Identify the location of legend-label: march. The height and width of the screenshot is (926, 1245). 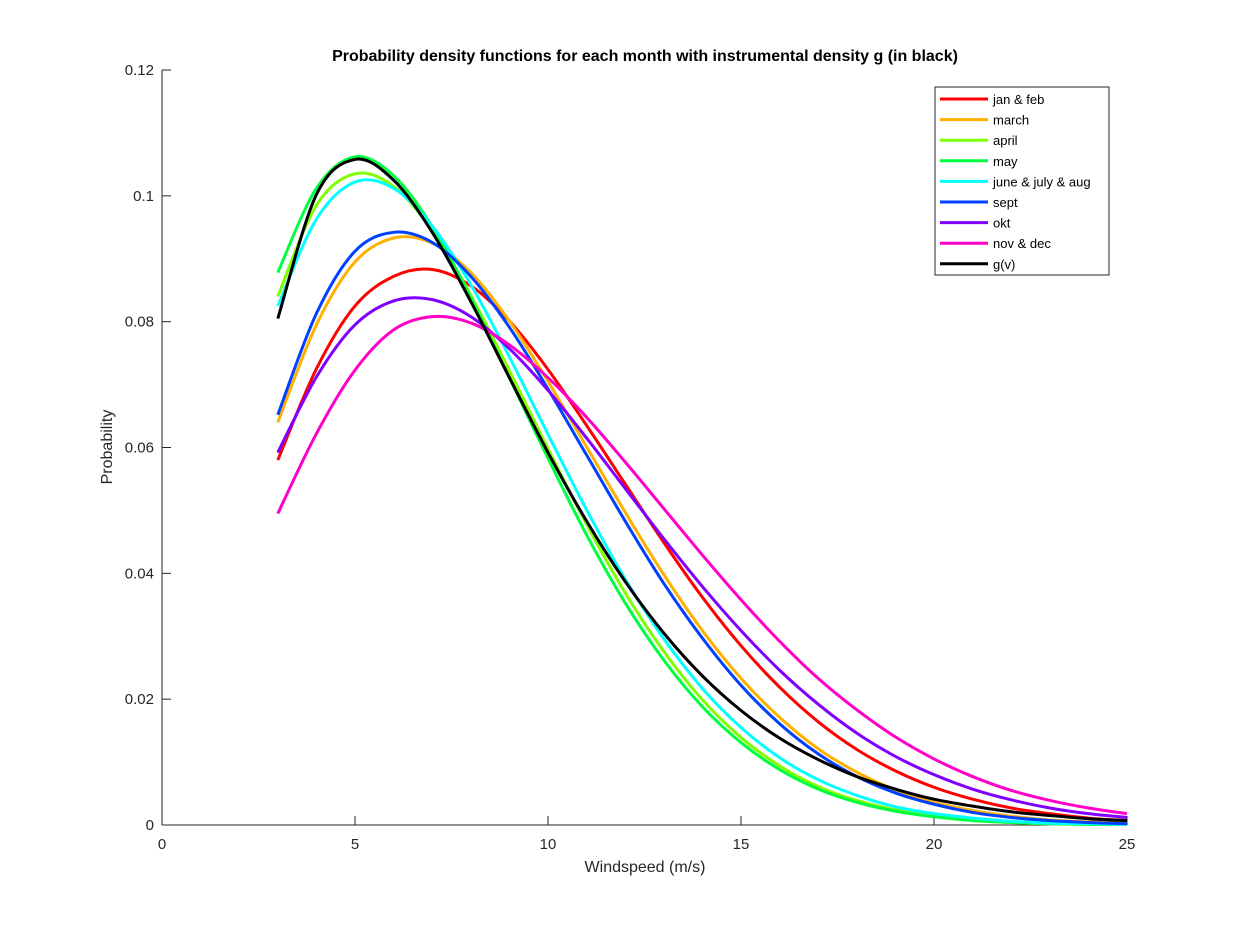
(1011, 120).